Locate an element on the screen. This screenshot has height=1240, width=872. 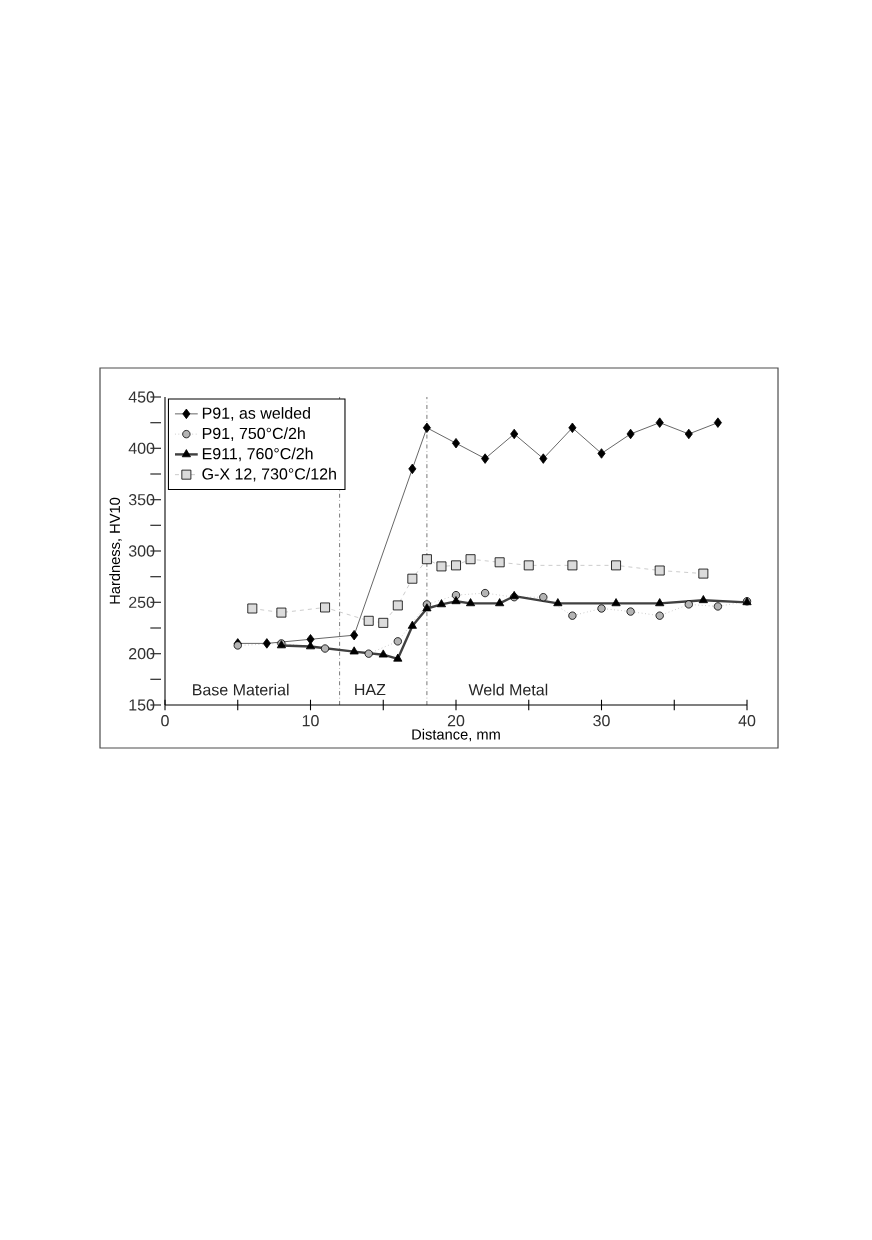
x-tick-label: 30 is located at coordinates (601, 721).